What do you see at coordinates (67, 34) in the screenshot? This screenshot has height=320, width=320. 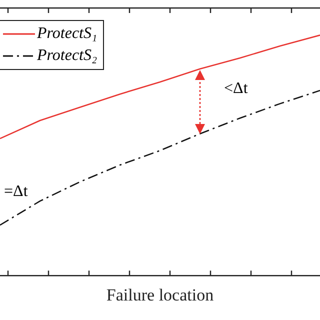 I see `legend-label: ProtectS₁` at bounding box center [67, 34].